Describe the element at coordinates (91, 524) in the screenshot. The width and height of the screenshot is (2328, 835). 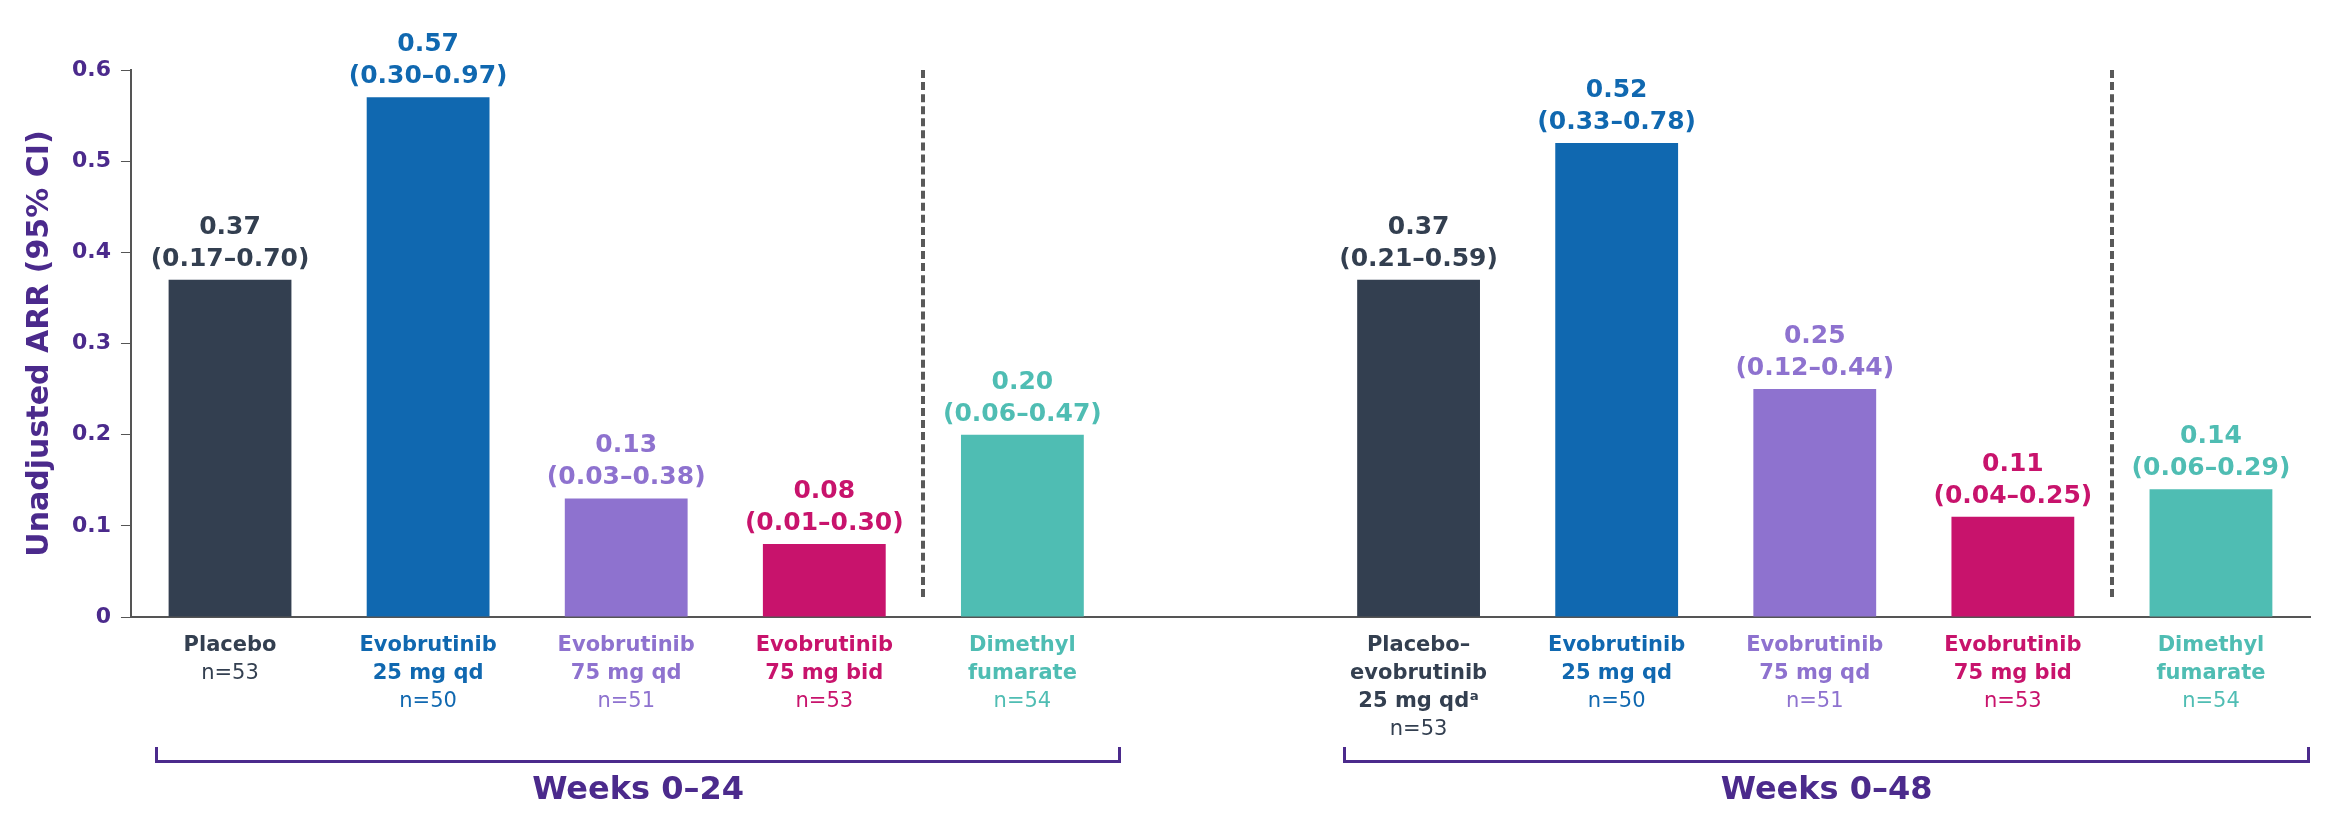
I see `y-tick-label: 0.1` at that location.